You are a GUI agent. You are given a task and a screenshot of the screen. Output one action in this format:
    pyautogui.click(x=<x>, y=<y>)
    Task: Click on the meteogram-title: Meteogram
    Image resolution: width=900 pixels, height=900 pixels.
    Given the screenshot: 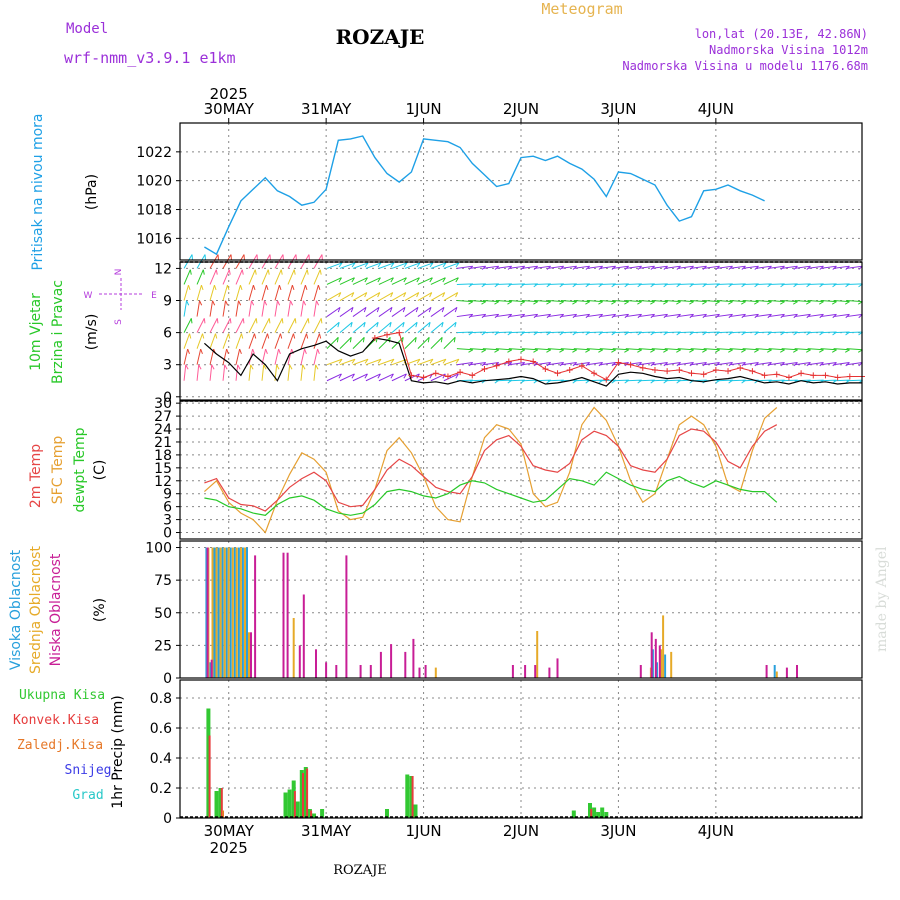 What is the action you would take?
    pyautogui.click(x=581, y=9)
    